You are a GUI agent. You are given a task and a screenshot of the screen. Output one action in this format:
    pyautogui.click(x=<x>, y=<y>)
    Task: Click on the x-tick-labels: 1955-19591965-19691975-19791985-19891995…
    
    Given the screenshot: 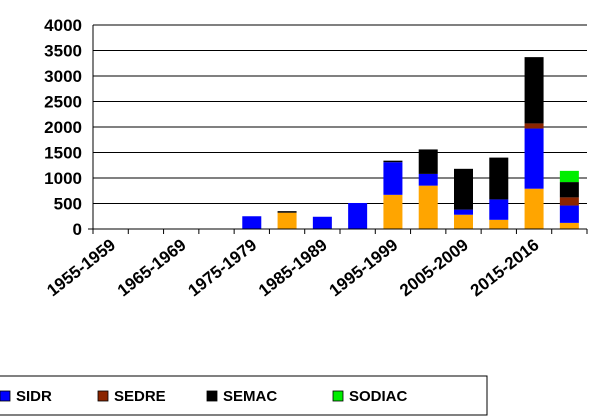 What is the action you would take?
    pyautogui.click(x=292, y=267)
    